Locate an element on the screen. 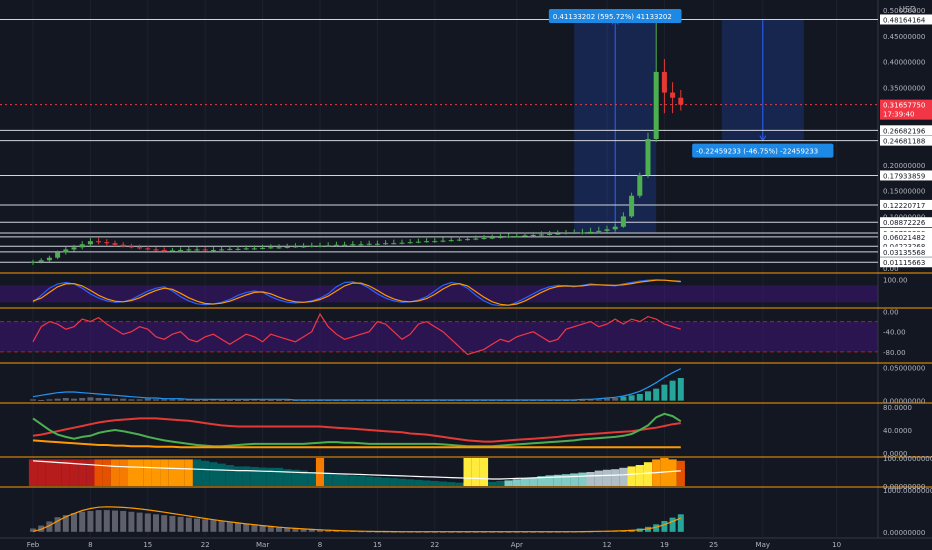  indicator-tick-label: 0.00000000 is located at coordinates (904, 402).